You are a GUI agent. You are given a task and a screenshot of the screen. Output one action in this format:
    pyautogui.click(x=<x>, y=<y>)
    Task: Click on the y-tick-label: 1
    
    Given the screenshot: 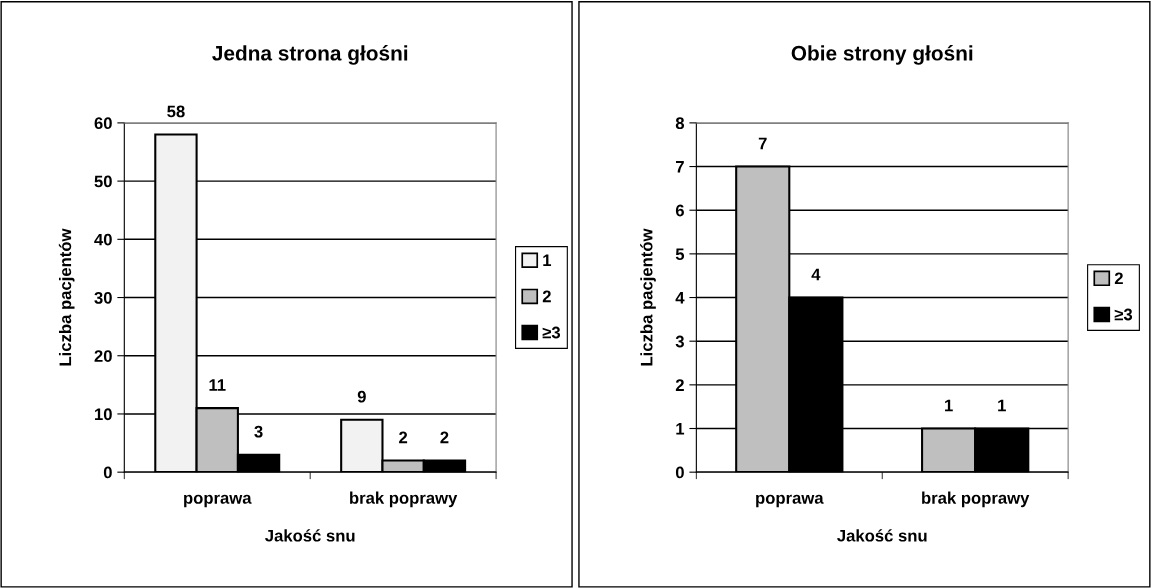 What is the action you would take?
    pyautogui.click(x=680, y=429)
    